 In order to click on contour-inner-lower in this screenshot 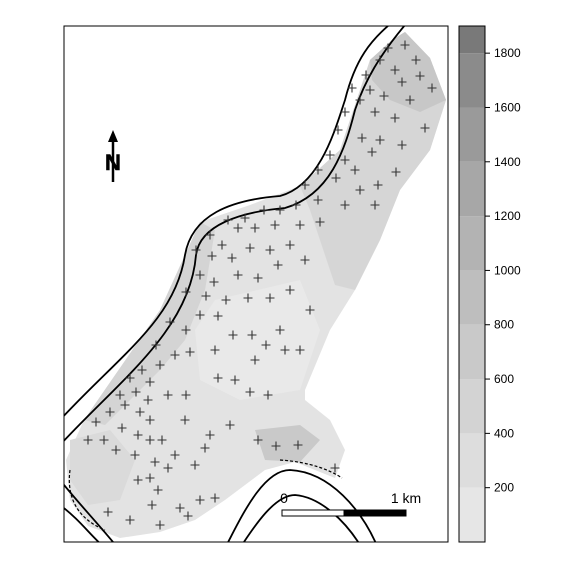, I will do `click(89, 512)`.